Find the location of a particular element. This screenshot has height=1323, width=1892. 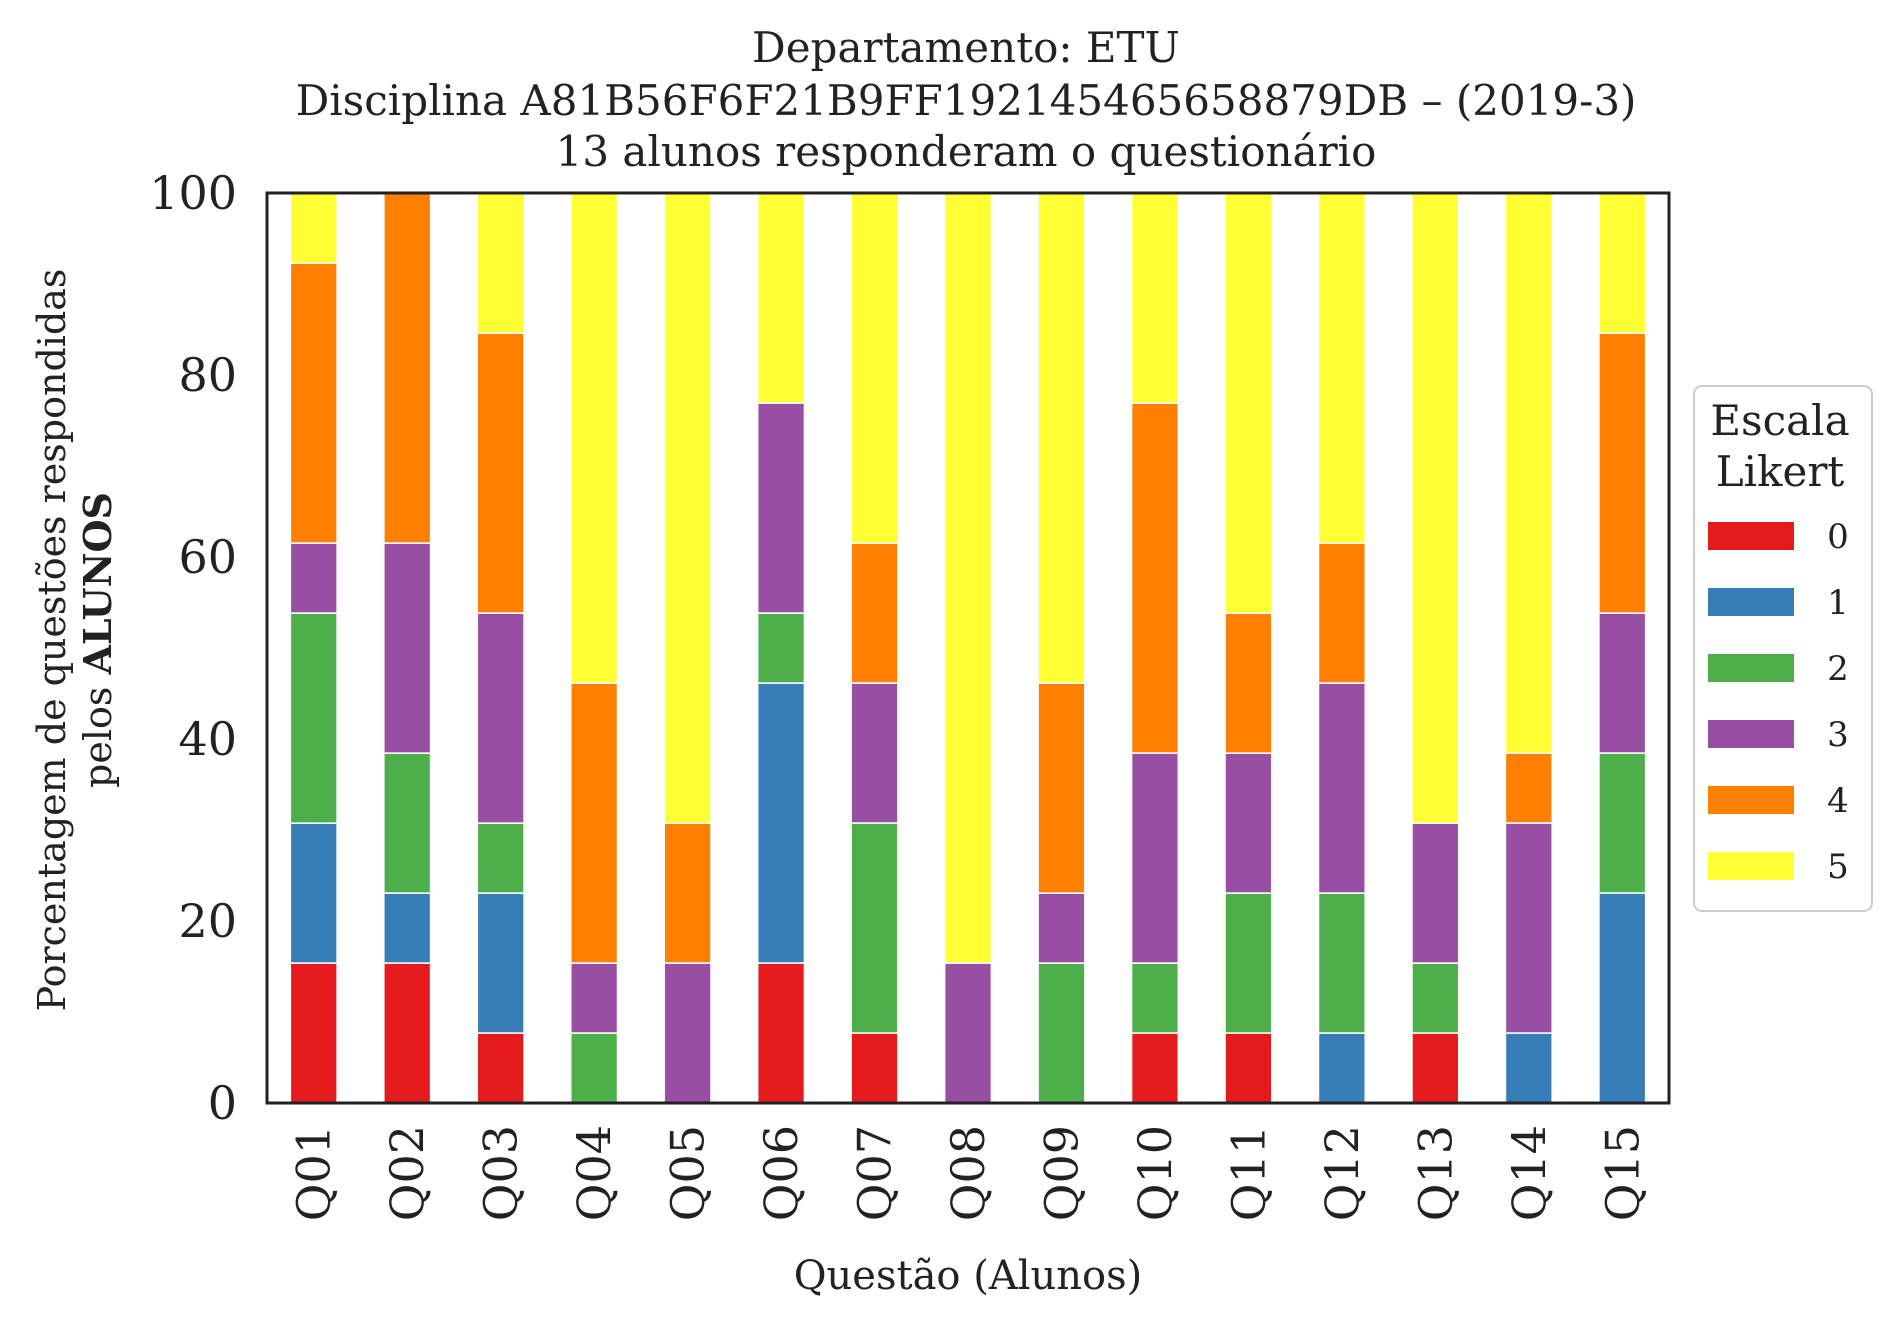

x-tick-label-q13: Q13 is located at coordinates (1435, 1173).